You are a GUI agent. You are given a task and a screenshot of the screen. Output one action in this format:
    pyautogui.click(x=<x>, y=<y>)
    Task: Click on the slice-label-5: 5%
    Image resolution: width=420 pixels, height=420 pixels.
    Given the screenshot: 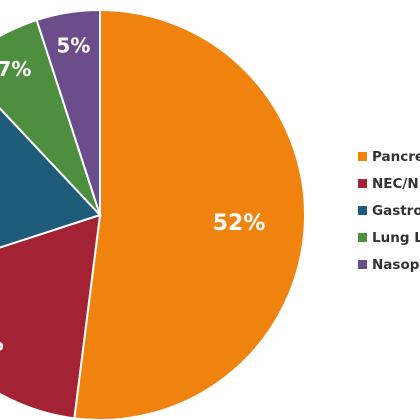 What is the action you would take?
    pyautogui.click(x=73, y=45)
    